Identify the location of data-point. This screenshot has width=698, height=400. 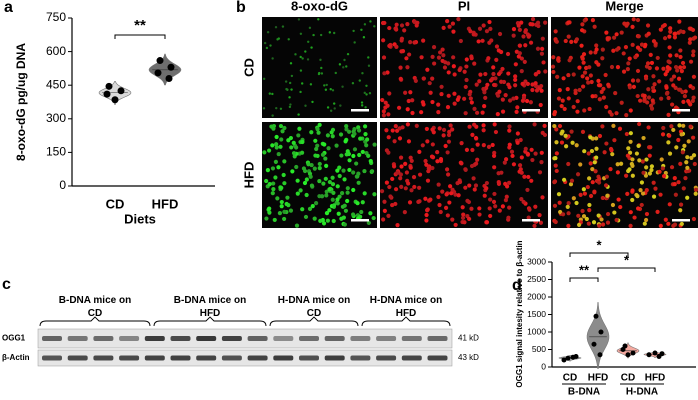
(596, 316).